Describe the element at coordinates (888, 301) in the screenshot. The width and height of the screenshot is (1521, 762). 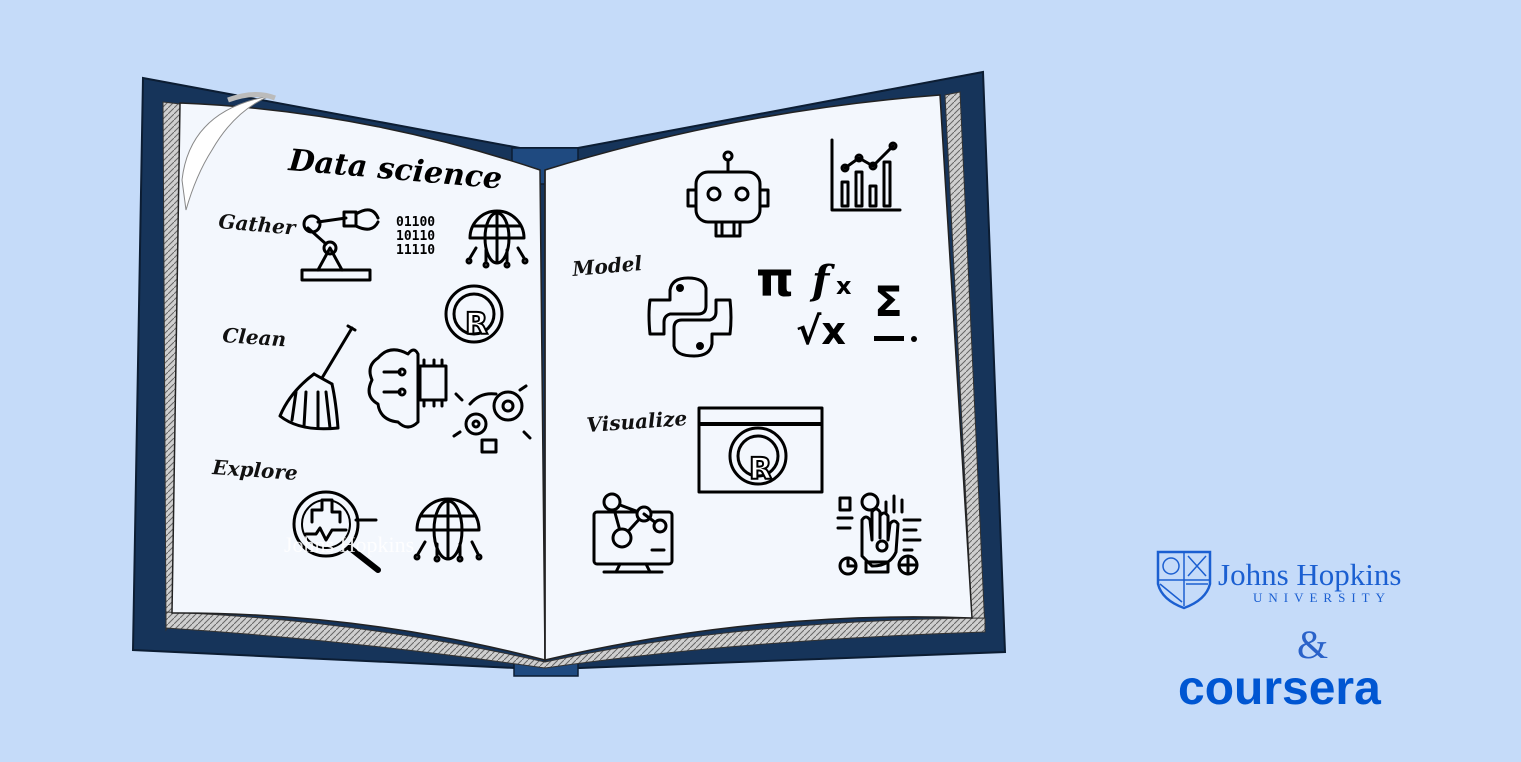
I see `svg-text: Σ` at that location.